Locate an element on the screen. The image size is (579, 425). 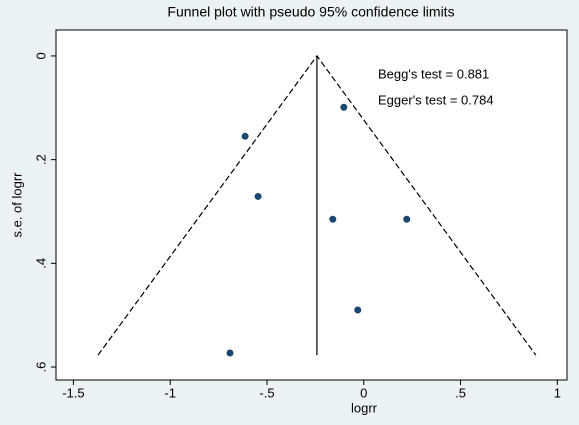
annotation: Begg's test = 0.881 is located at coordinates (433, 73).